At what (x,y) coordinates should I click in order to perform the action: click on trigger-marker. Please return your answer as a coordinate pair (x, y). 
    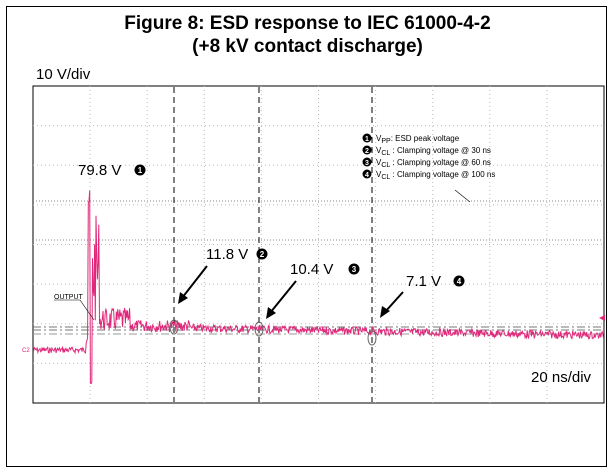
    Looking at the image, I should click on (602, 318).